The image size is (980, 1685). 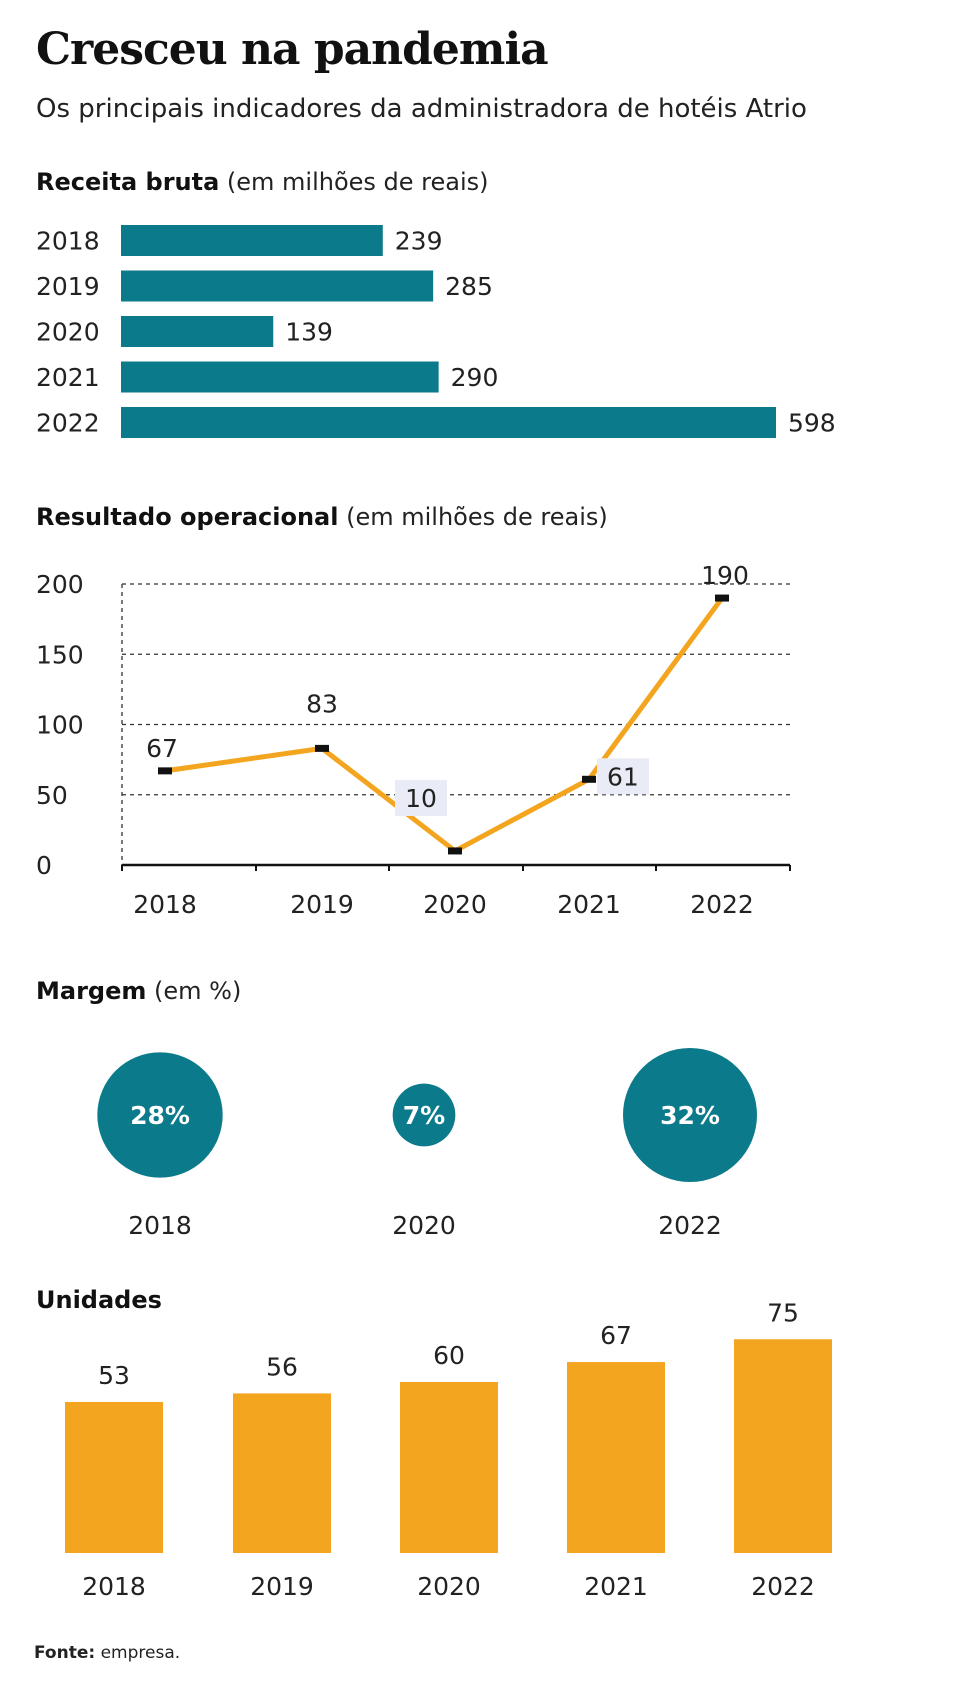 What do you see at coordinates (68, 241) in the screenshot?
I see `receita-year-label: 2018` at bounding box center [68, 241].